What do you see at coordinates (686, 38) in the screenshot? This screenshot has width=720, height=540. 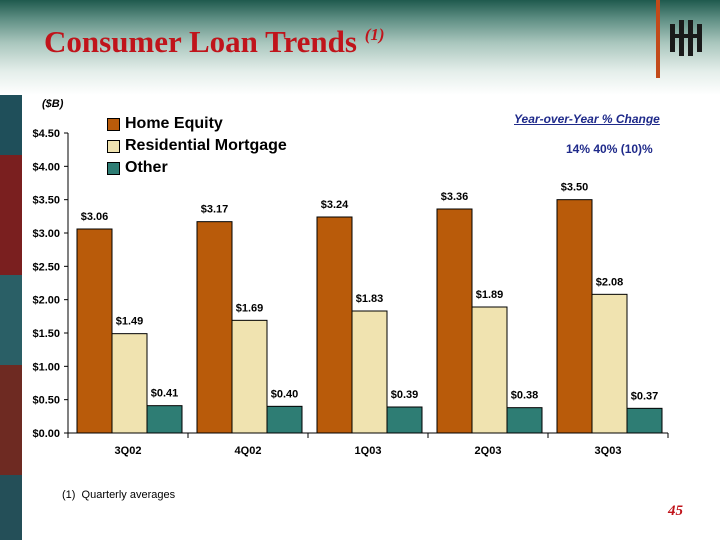 I see `company-logo-icon` at bounding box center [686, 38].